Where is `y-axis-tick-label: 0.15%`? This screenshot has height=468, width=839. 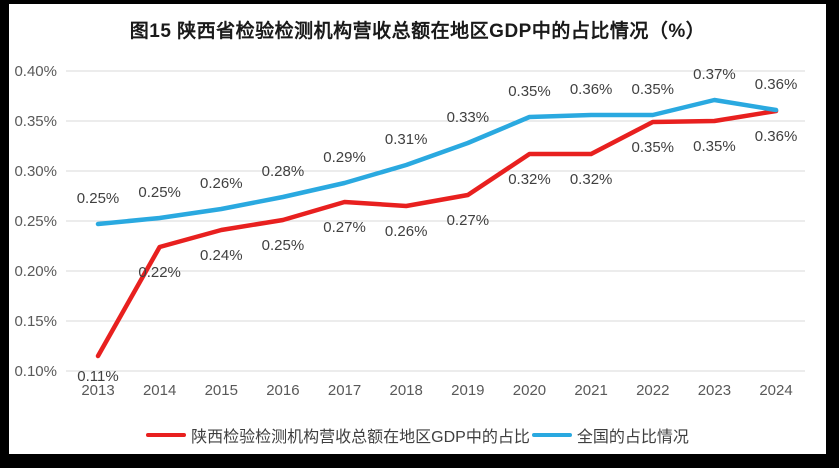 y-axis-tick-label: 0.15% is located at coordinates (35, 321).